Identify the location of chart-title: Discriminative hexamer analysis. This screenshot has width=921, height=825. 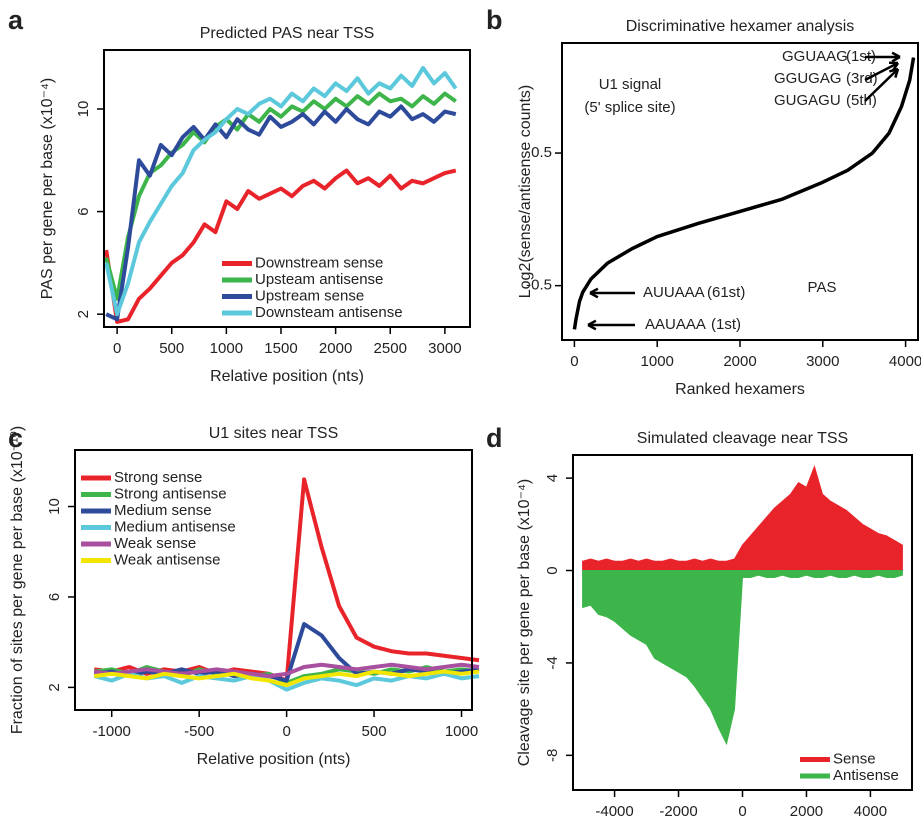
(740, 26).